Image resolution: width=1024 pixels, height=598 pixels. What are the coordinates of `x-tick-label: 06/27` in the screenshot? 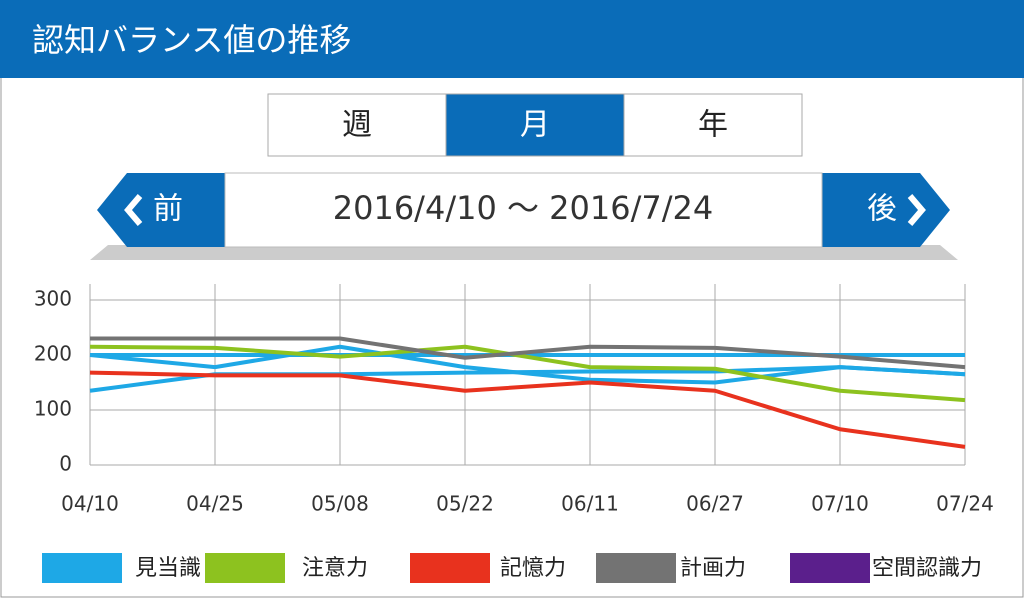 It's located at (715, 504).